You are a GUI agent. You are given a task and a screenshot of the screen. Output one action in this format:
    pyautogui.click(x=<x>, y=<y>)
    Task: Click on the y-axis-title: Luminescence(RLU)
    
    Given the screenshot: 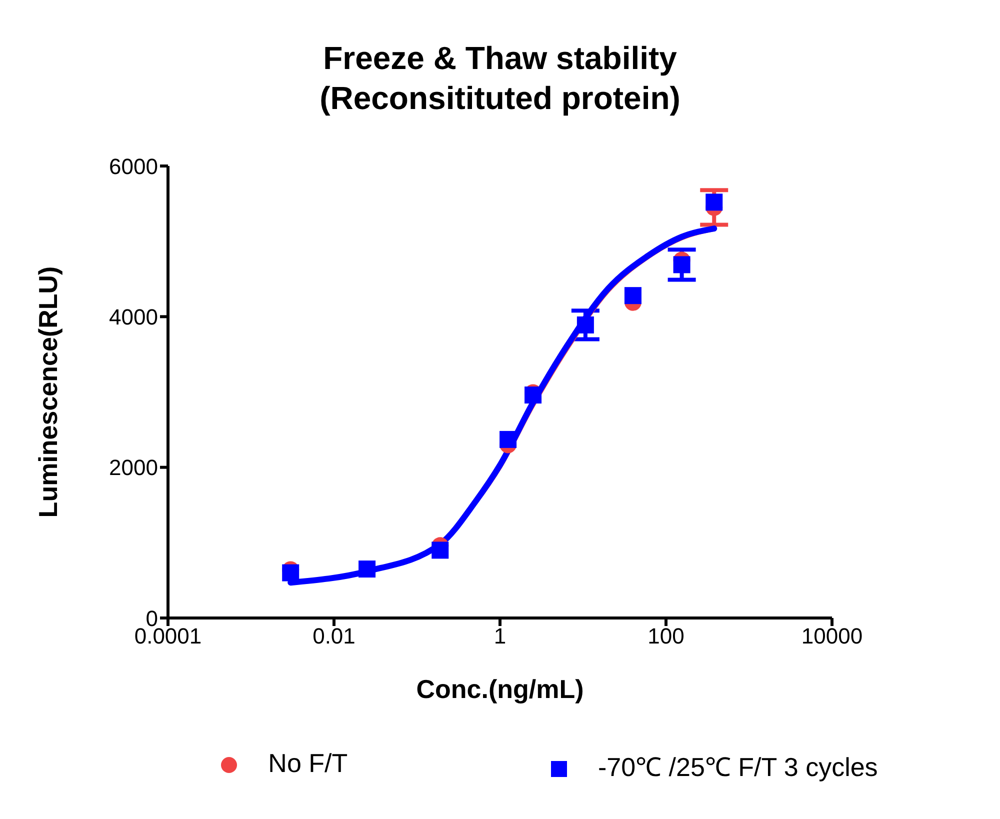 What is the action you would take?
    pyautogui.click(x=48, y=392)
    